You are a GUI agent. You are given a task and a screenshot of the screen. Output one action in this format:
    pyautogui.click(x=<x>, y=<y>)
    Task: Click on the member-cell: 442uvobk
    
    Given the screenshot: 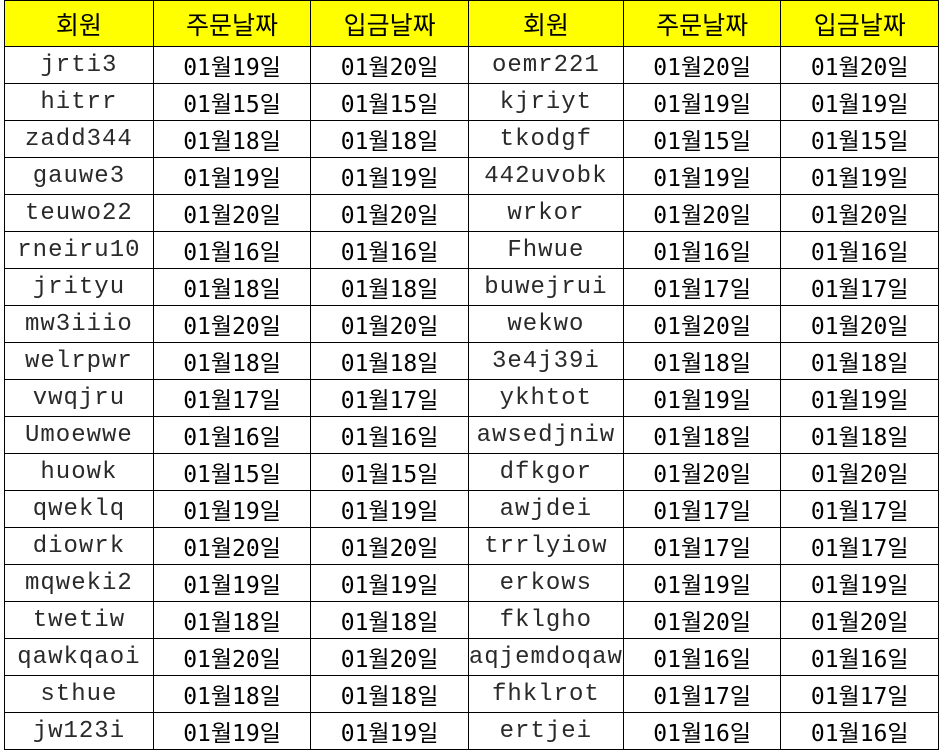 What is the action you would take?
    pyautogui.click(x=545, y=176)
    